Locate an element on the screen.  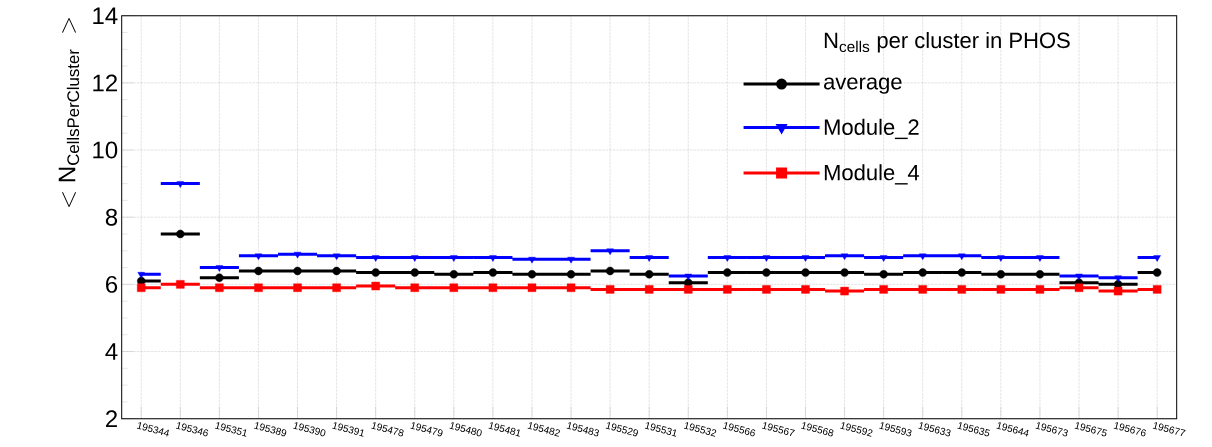
x-tick-label: 195676 is located at coordinates (1130, 429).